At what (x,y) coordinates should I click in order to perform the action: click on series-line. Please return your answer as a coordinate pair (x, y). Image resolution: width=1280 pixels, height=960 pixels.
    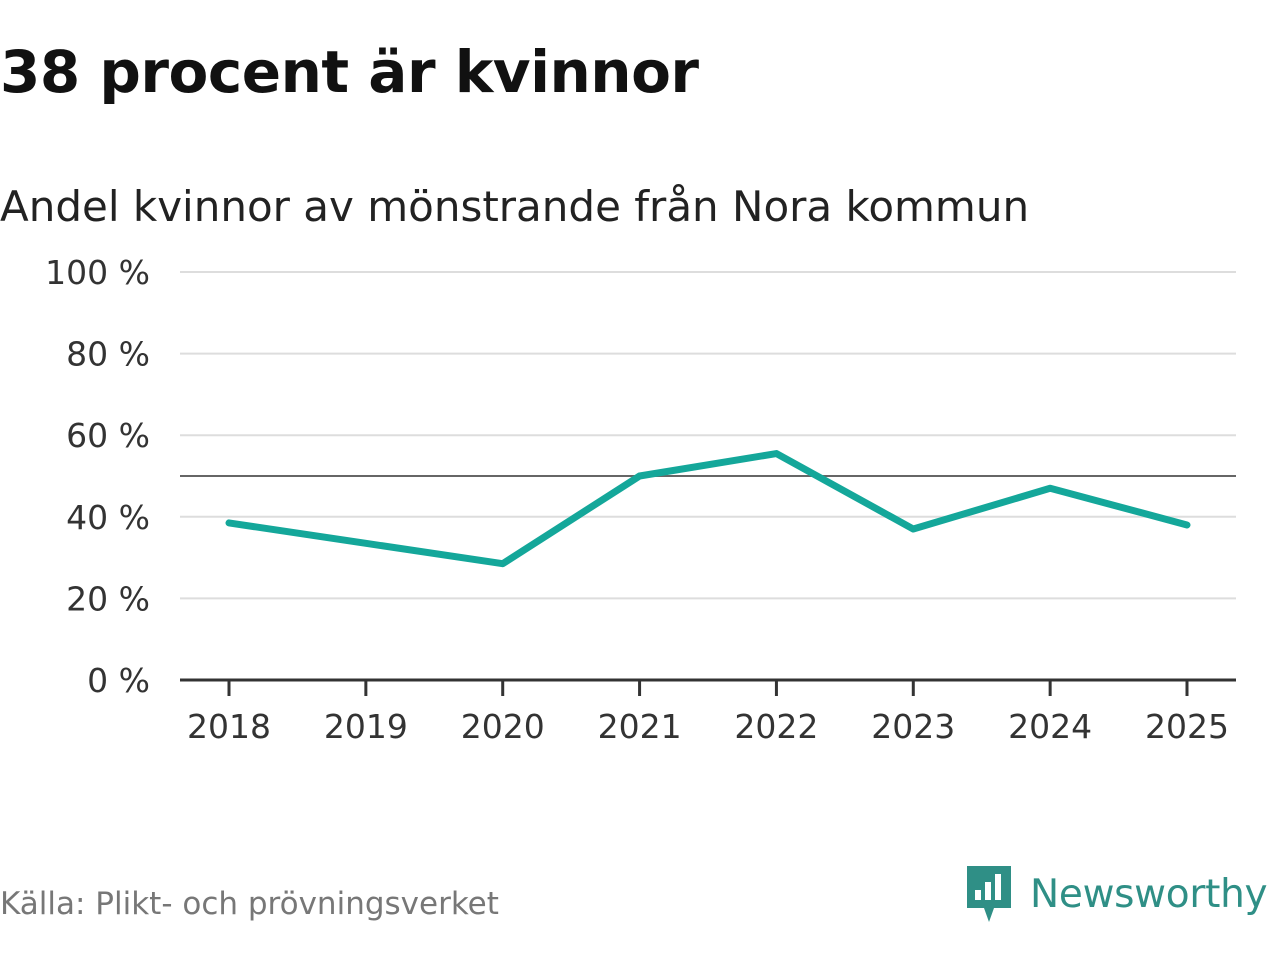
    Looking at the image, I should click on (708, 509).